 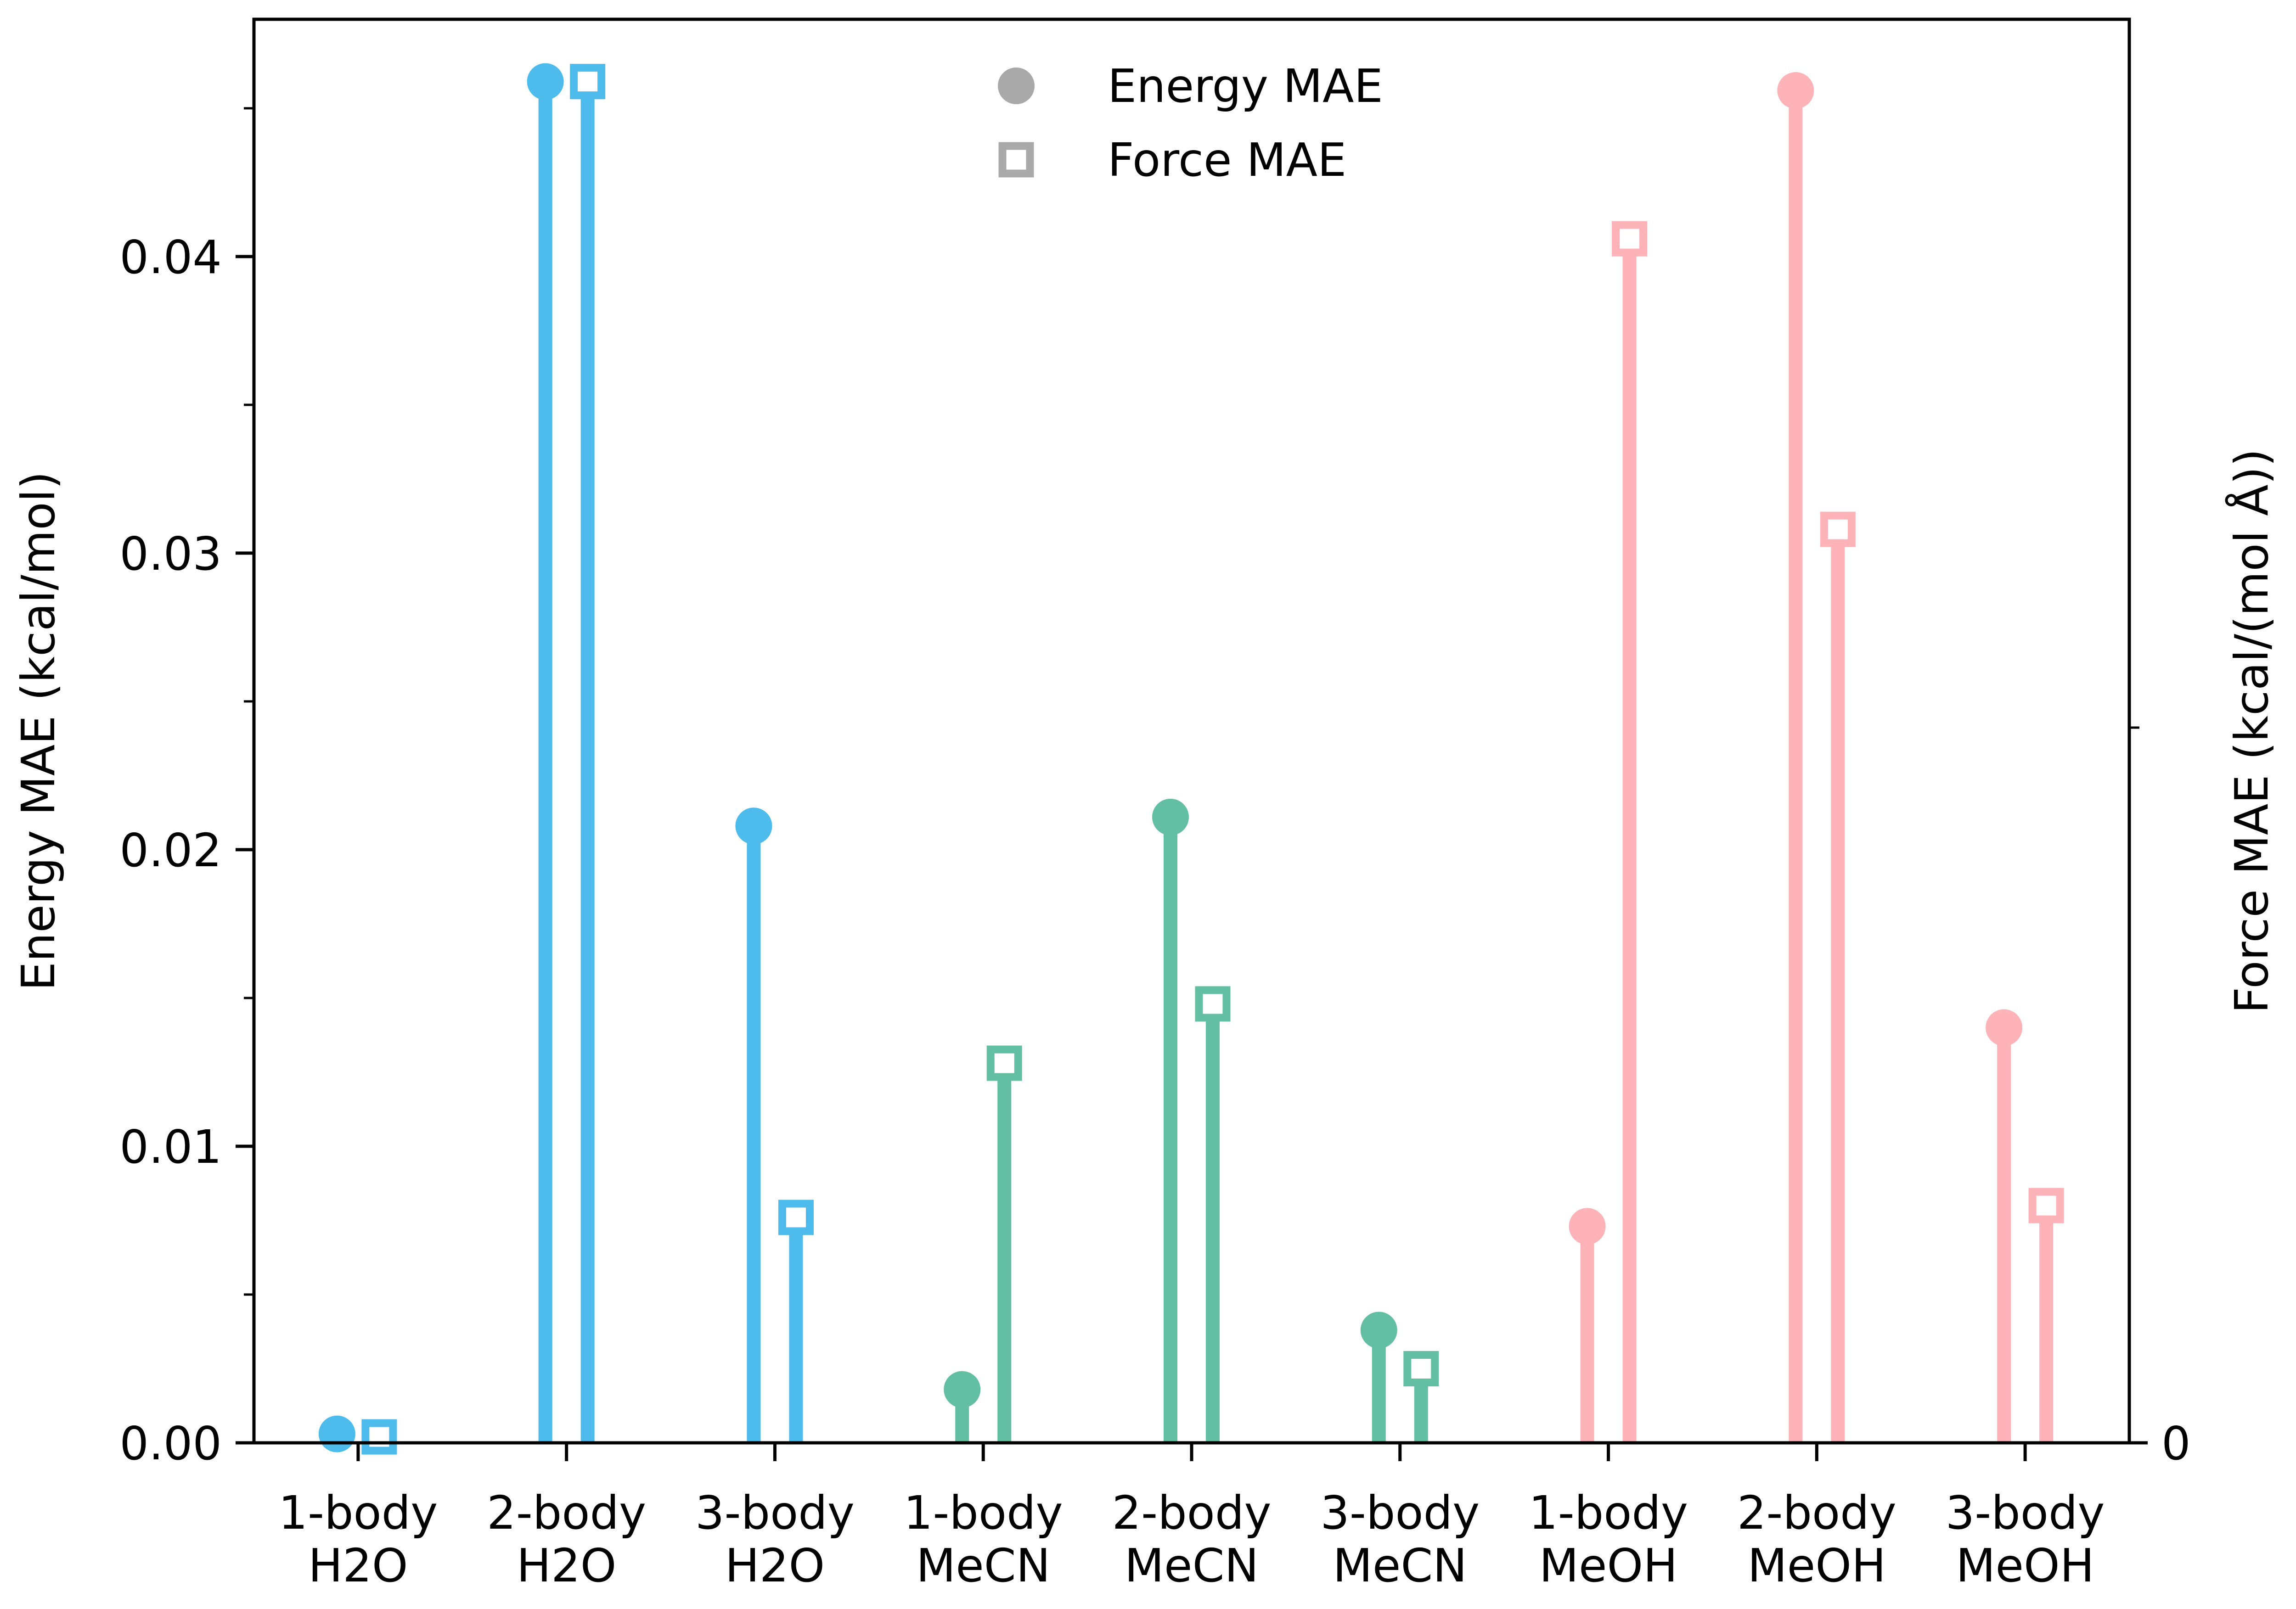 What do you see at coordinates (171, 257) in the screenshot?
I see `y-left-tick-label: 0.04` at bounding box center [171, 257].